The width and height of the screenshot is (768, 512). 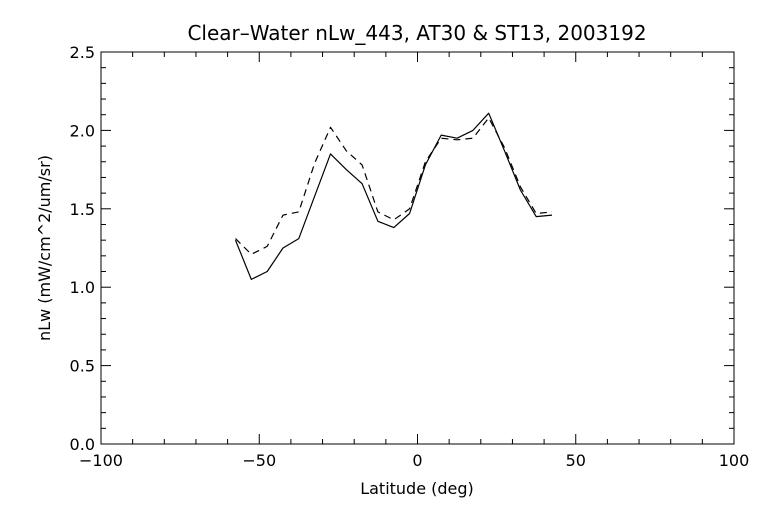 I want to click on series-line-1-solid, so click(x=393, y=196).